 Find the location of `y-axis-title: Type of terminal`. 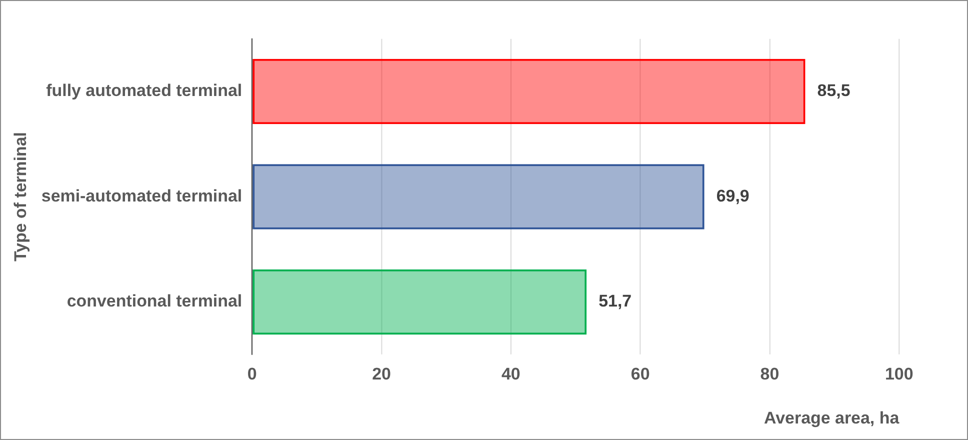

y-axis-title: Type of terminal is located at coordinates (20, 197).